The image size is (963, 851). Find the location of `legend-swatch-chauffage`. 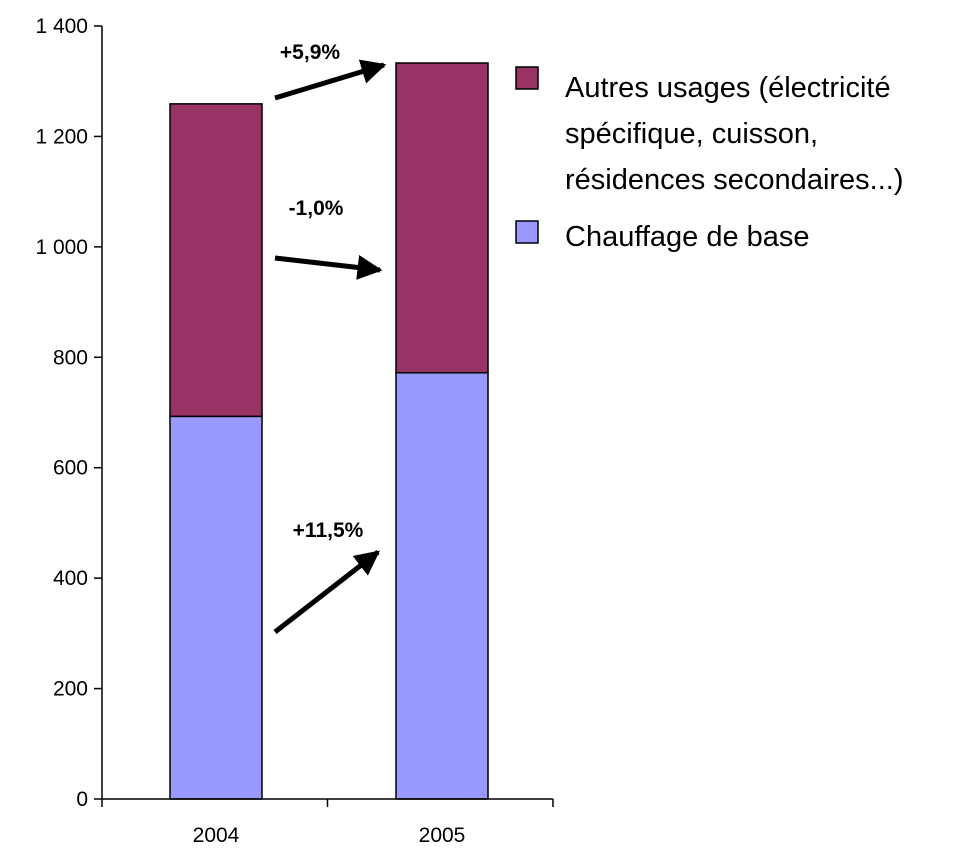

legend-swatch-chauffage is located at coordinates (527, 232).